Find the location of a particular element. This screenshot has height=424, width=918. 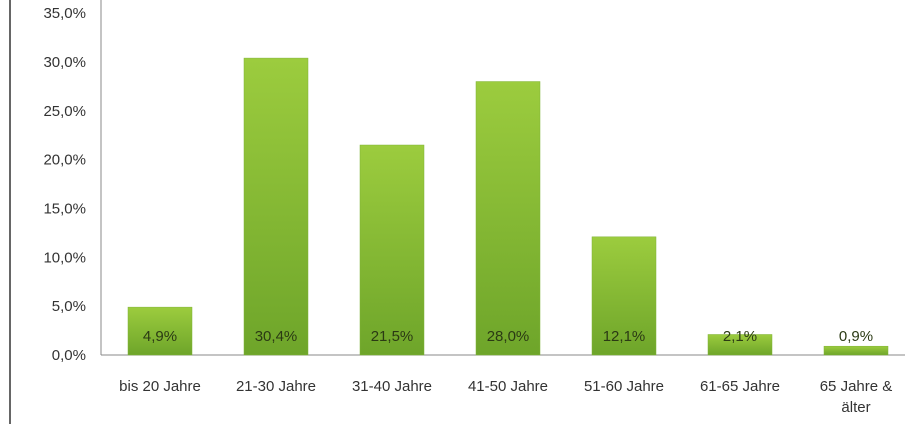

data-label: 21,5% is located at coordinates (392, 336).